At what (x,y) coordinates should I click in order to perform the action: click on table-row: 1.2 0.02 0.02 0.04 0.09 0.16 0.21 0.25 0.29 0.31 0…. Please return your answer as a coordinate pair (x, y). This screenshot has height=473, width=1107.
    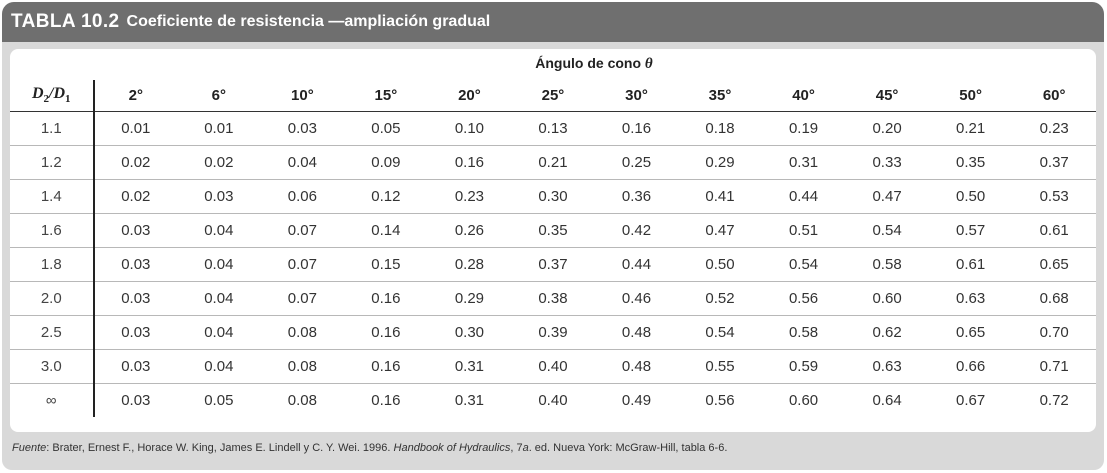
    Looking at the image, I should click on (553, 162).